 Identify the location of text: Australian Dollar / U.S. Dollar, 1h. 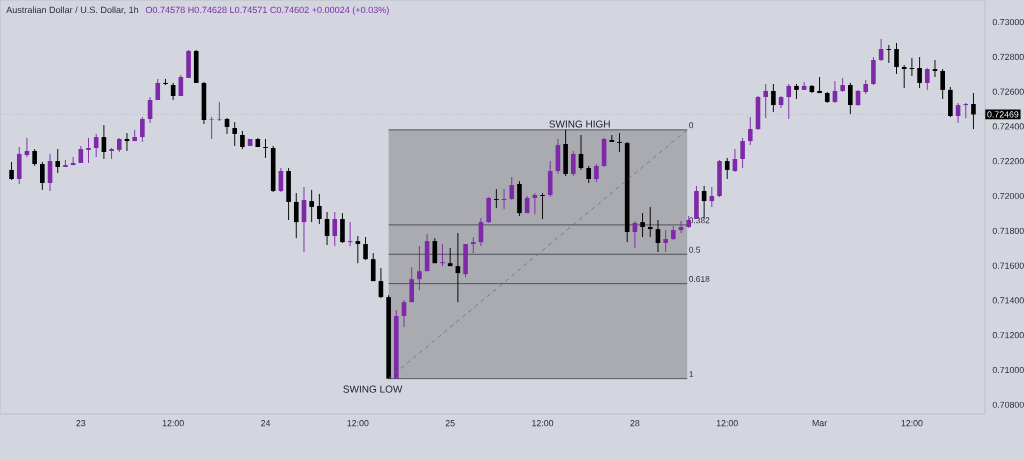
(72, 10).